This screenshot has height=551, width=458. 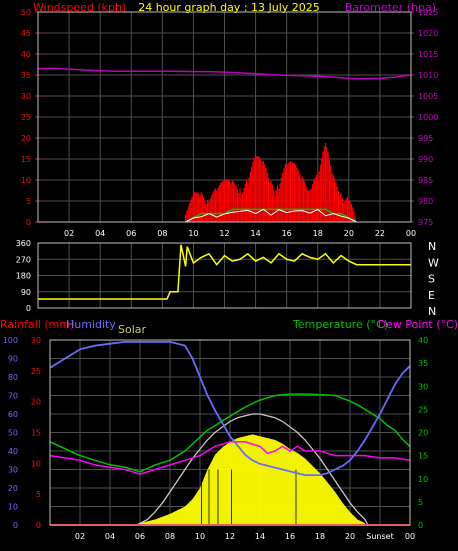 I want to click on wind-tick-label: 30, so click(x=26, y=96).